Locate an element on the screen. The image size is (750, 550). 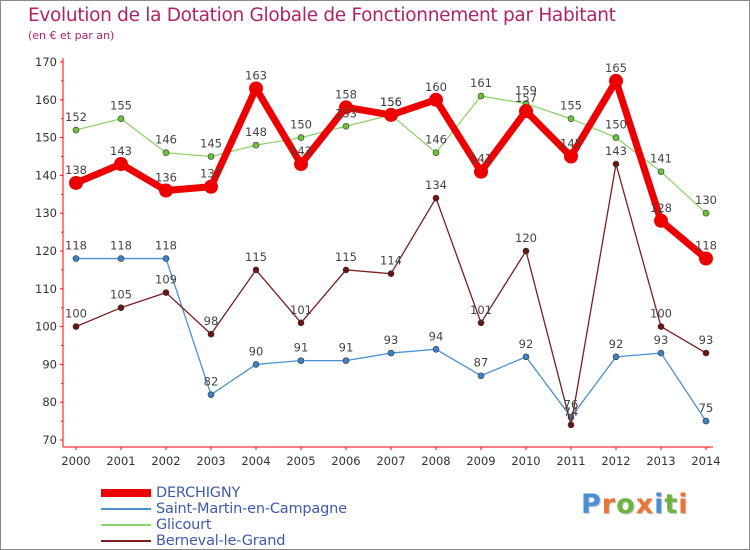
data-label: 105 is located at coordinates (121, 295).